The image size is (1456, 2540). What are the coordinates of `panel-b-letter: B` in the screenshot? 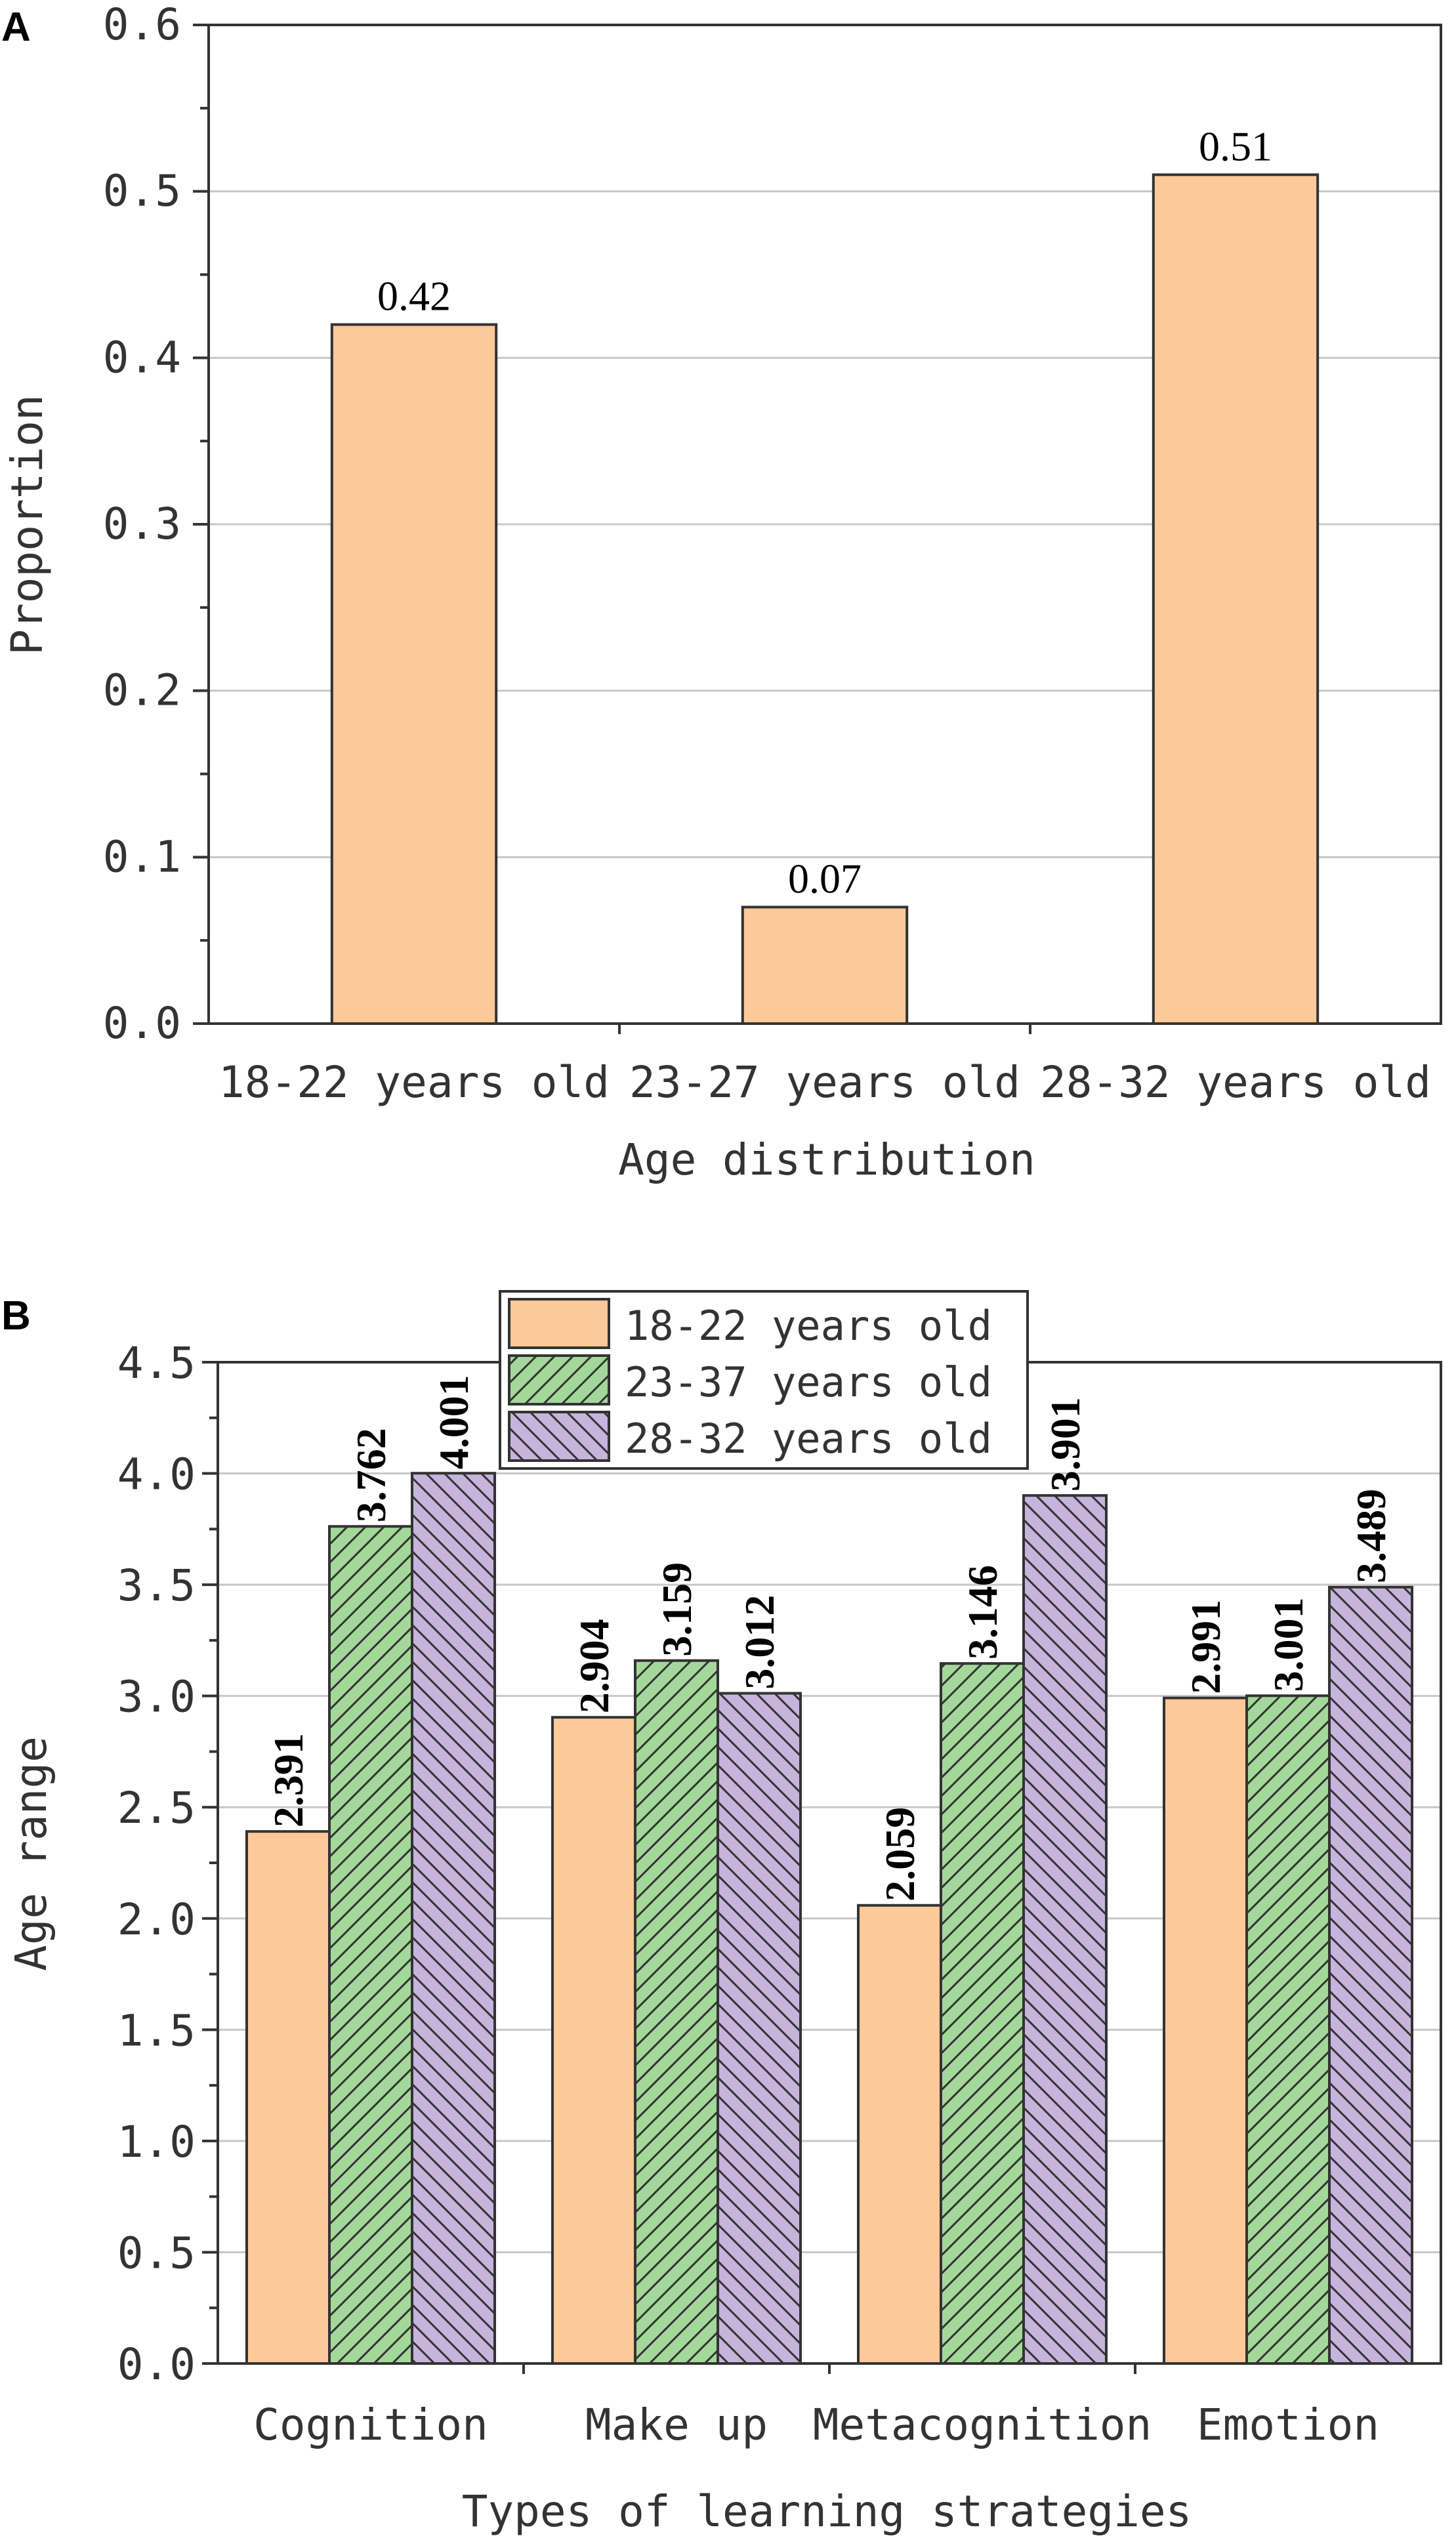 It's located at (16, 1316).